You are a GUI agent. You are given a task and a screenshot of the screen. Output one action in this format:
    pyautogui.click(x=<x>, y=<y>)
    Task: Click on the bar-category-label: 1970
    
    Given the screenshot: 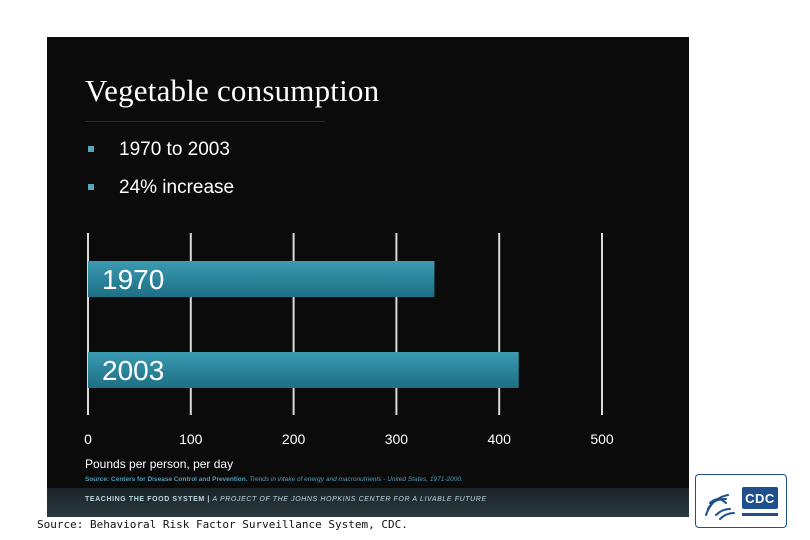 What is the action you would take?
    pyautogui.click(x=133, y=279)
    